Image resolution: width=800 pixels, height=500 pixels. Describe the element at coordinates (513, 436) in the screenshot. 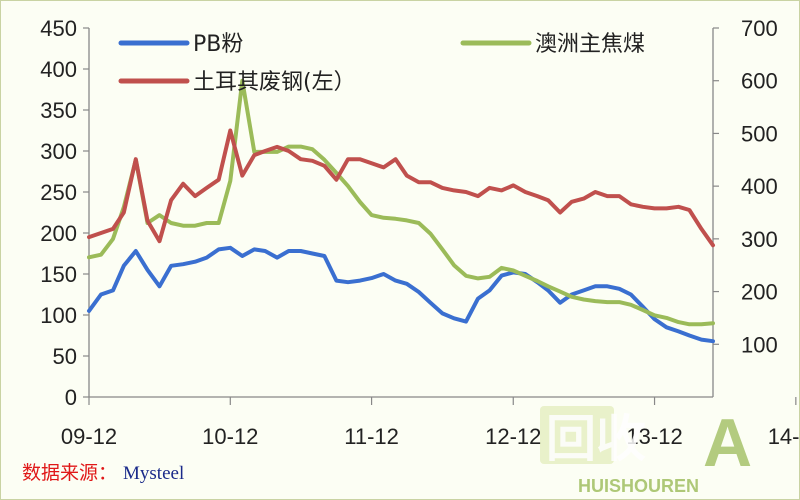

I see `x-axis-tick-label: 12-12` at that location.